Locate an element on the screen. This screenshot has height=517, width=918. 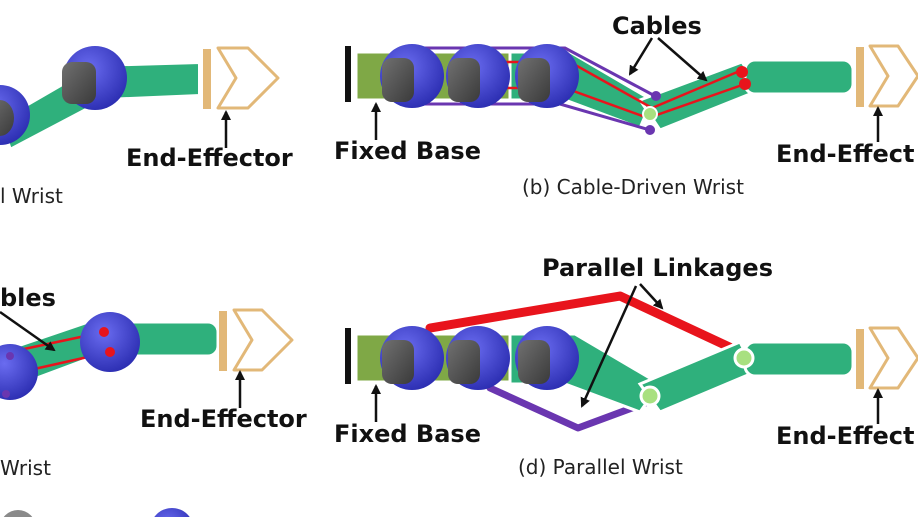
label-fixed-base-b: Fixed Base is located at coordinates (407, 151).